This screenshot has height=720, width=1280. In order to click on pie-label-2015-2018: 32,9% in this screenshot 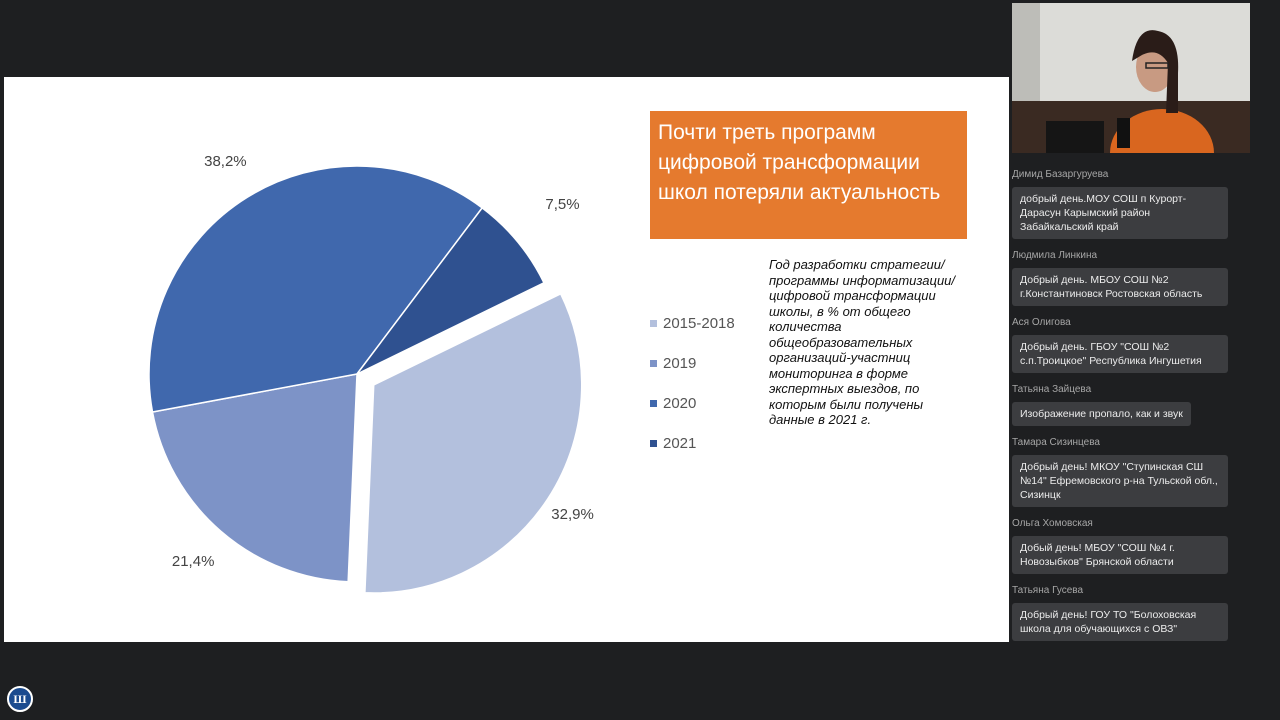, I will do `click(572, 515)`.